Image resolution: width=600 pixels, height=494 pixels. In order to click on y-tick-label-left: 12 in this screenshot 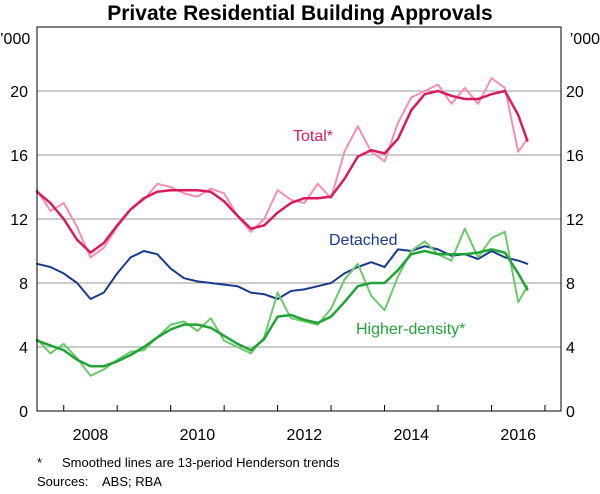, I will do `click(19, 220)`.